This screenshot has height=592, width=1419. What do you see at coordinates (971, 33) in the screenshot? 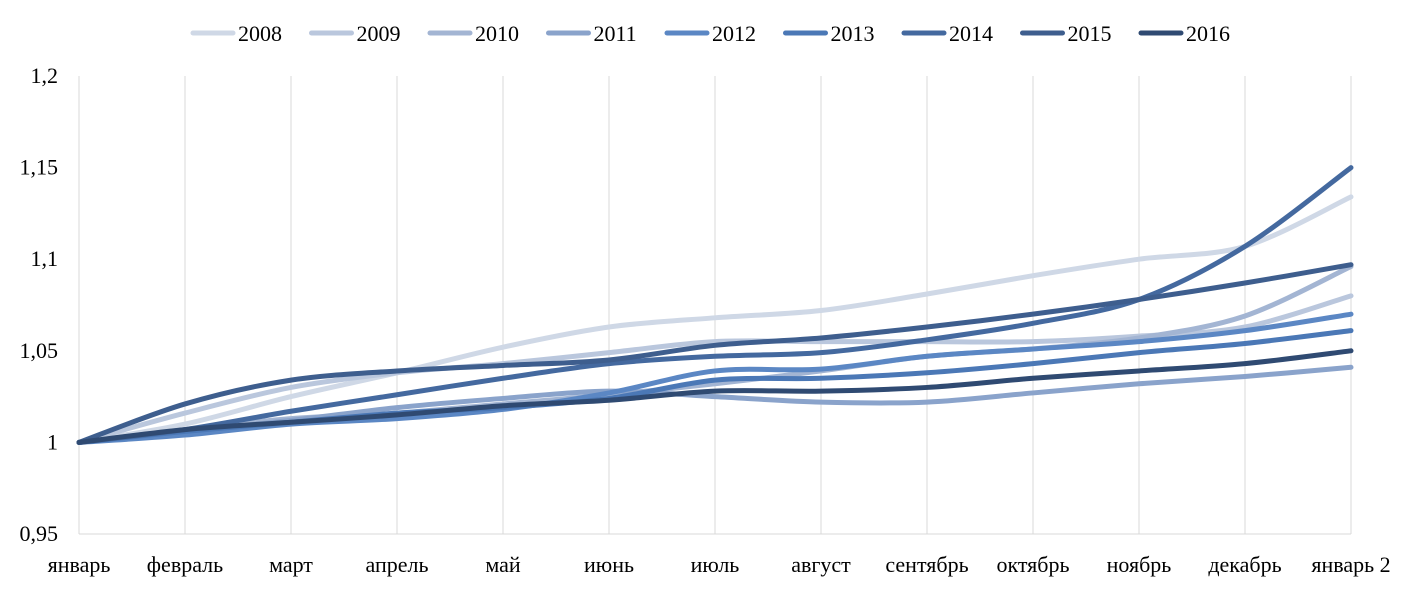
I see `legend-label-2014: 2014` at bounding box center [971, 33].